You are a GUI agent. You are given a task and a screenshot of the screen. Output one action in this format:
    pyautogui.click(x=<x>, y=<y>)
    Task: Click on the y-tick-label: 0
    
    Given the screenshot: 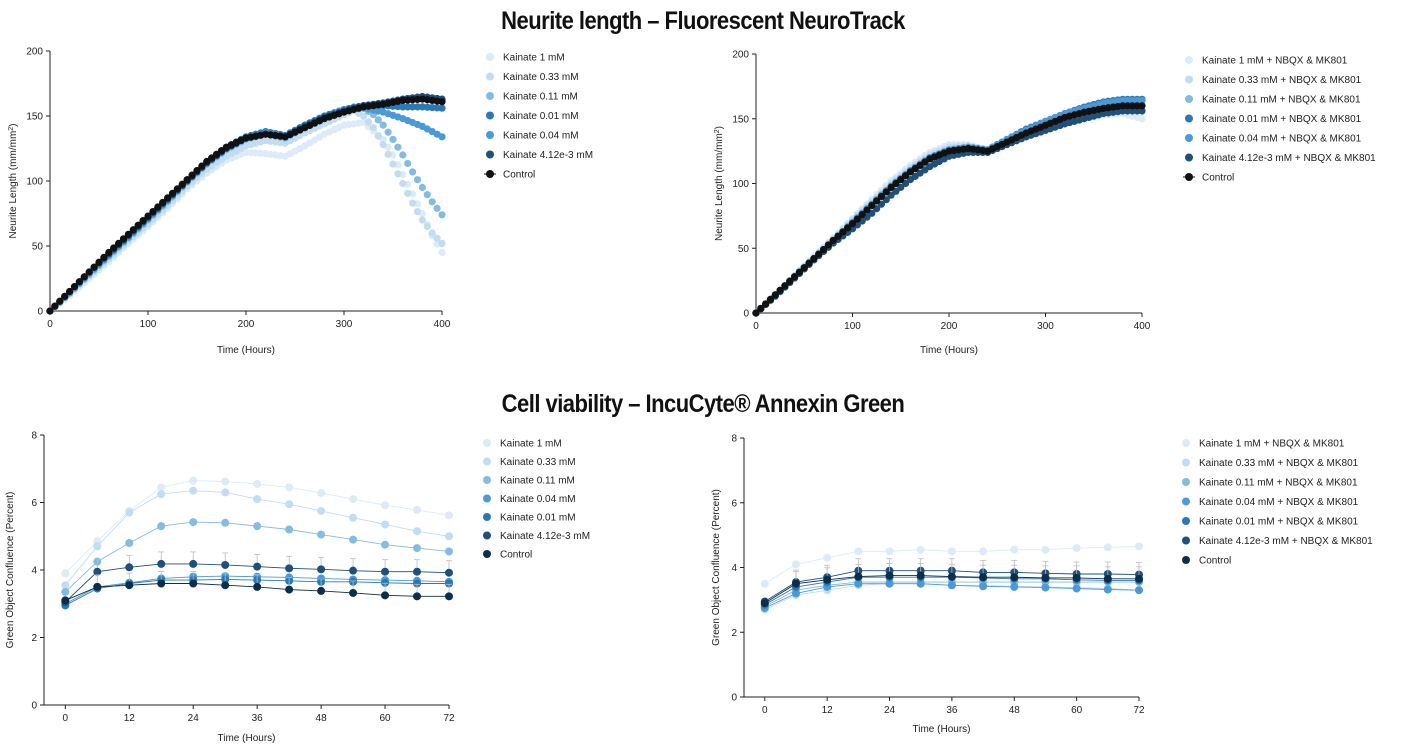 What is the action you would take?
    pyautogui.click(x=734, y=698)
    